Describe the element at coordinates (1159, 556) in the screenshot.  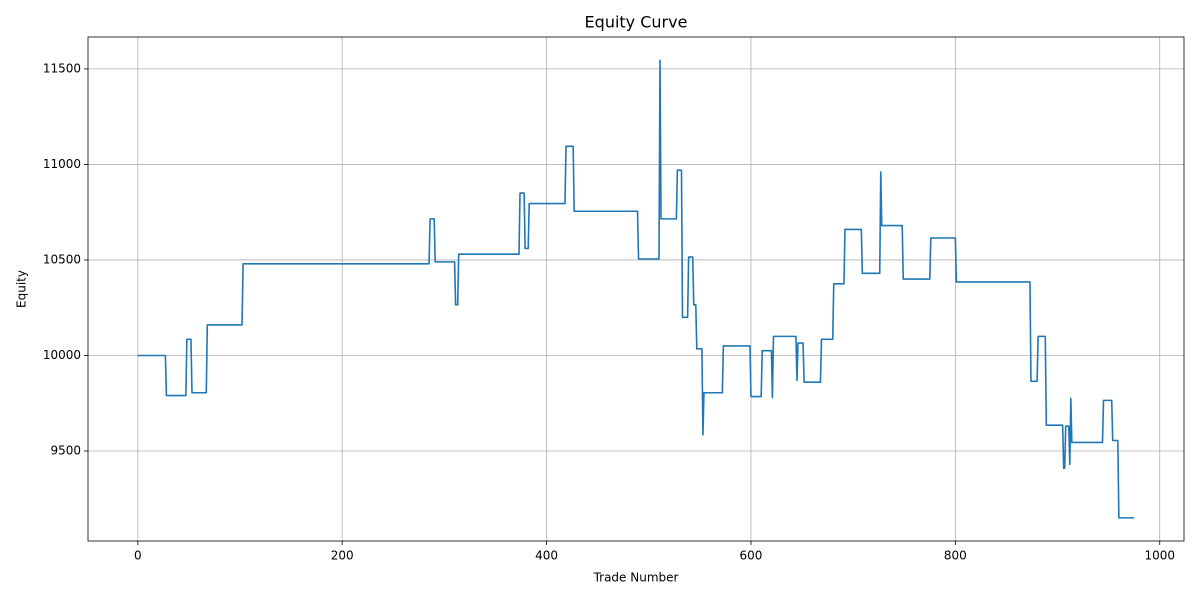
I see `x-tick-label: 1000` at that location.